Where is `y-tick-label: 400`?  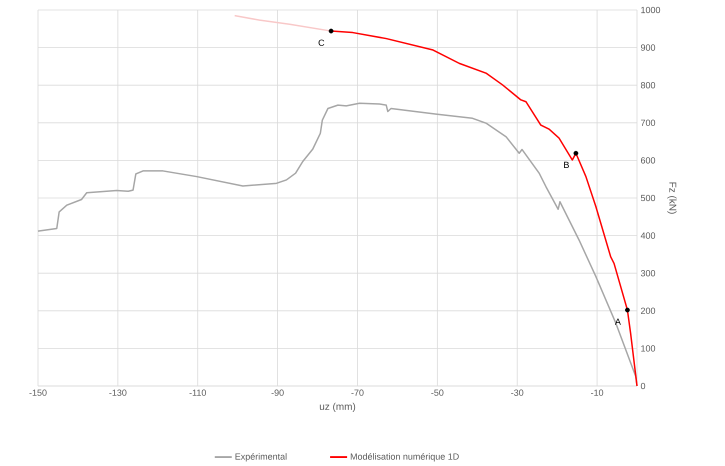
y-tick-label: 400 is located at coordinates (648, 235).